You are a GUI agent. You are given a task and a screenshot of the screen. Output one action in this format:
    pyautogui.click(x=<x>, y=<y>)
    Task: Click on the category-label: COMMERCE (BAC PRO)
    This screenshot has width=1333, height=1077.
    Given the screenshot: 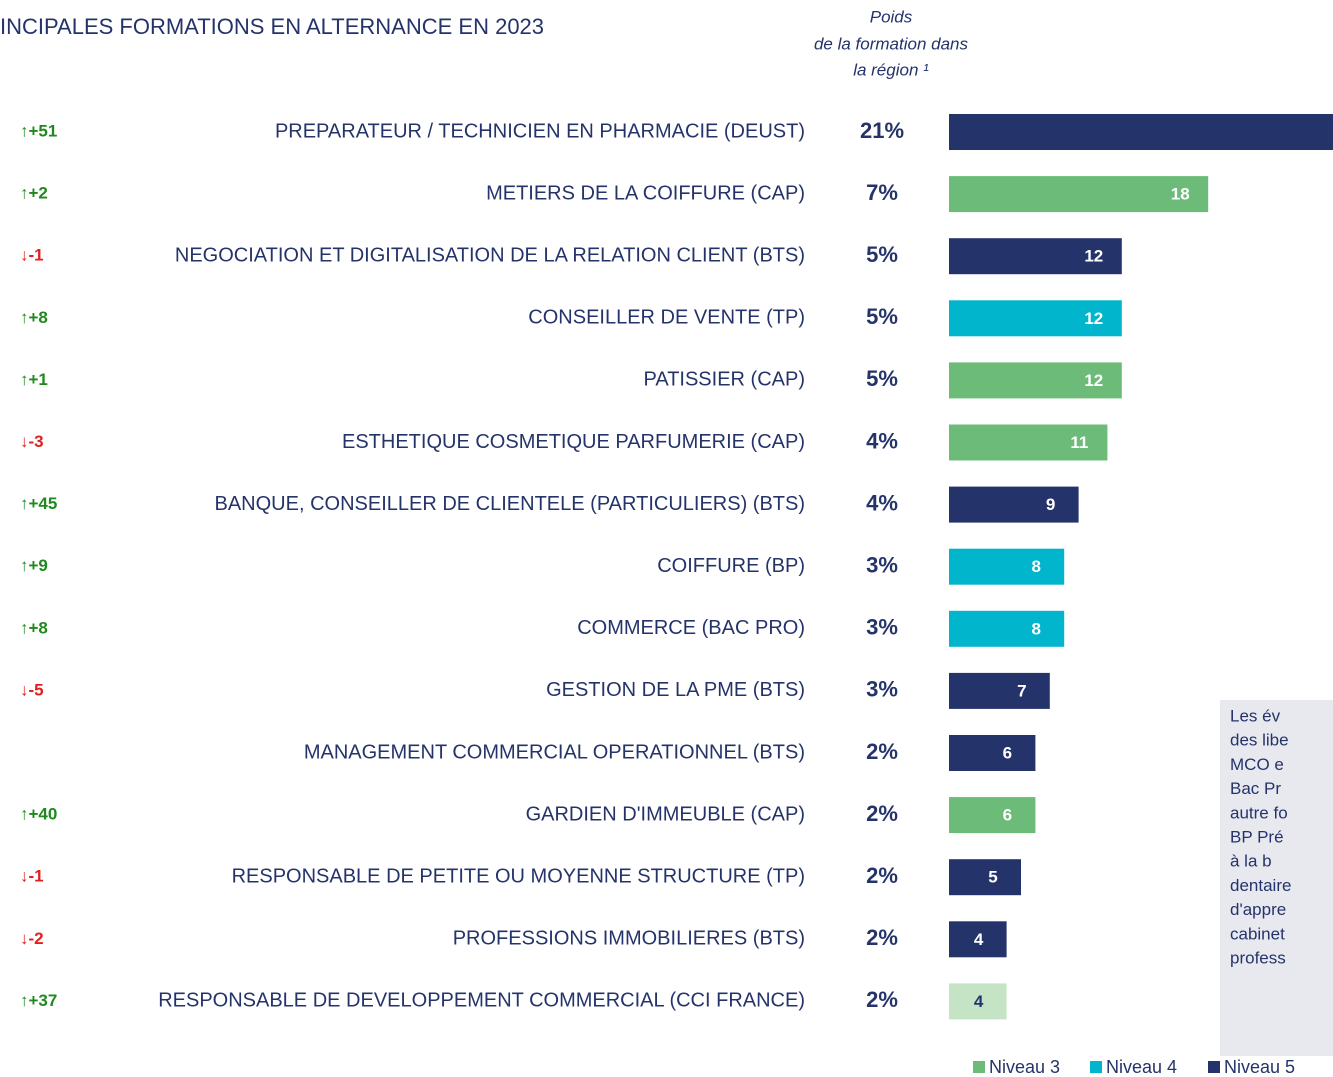 What is the action you would take?
    pyautogui.click(x=691, y=628)
    